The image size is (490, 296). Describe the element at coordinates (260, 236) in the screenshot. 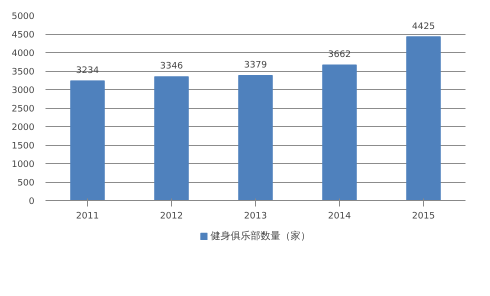

I see `legend-label: 健身俱乐部数量（家）` at that location.